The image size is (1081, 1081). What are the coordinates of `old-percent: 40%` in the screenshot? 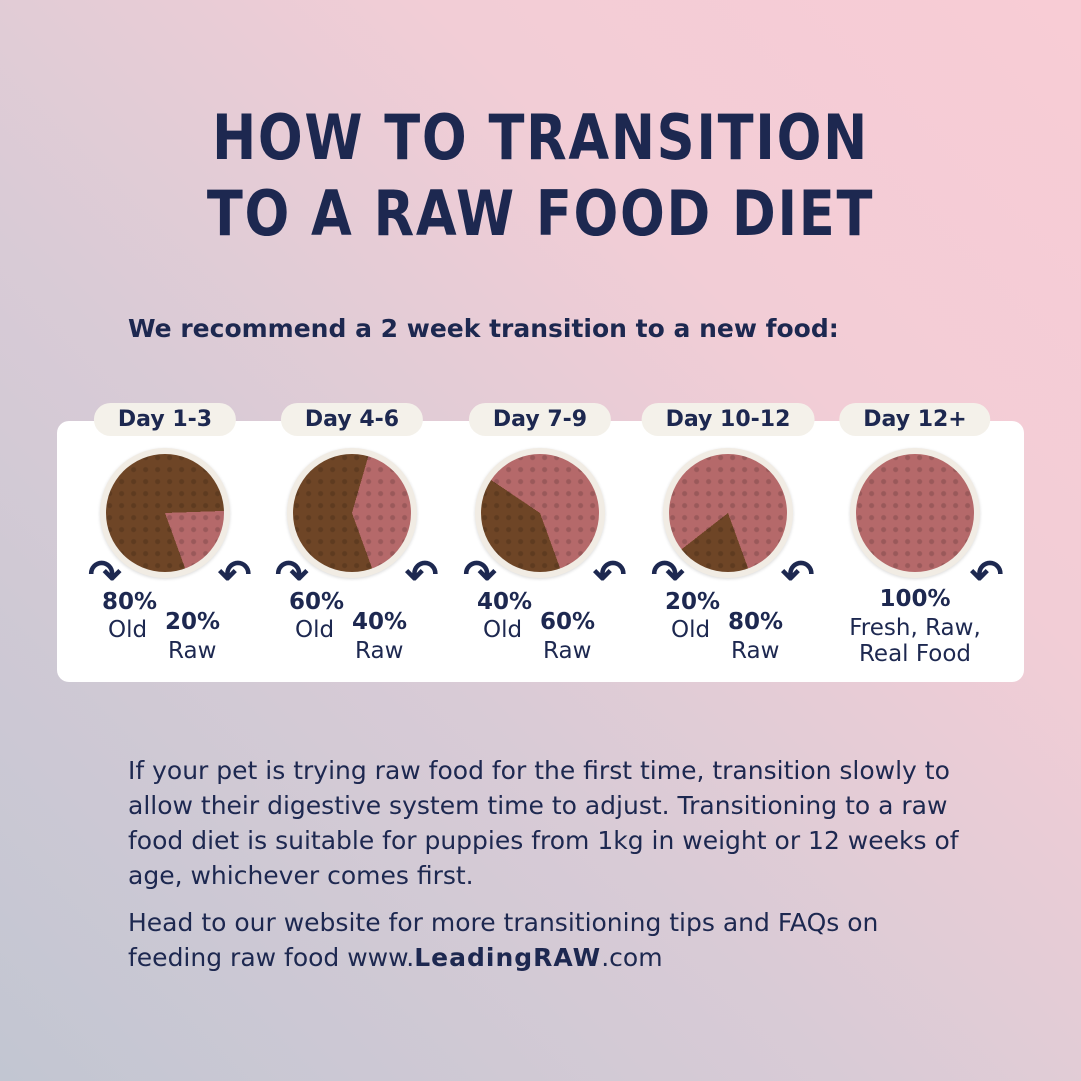 It's located at (505, 602).